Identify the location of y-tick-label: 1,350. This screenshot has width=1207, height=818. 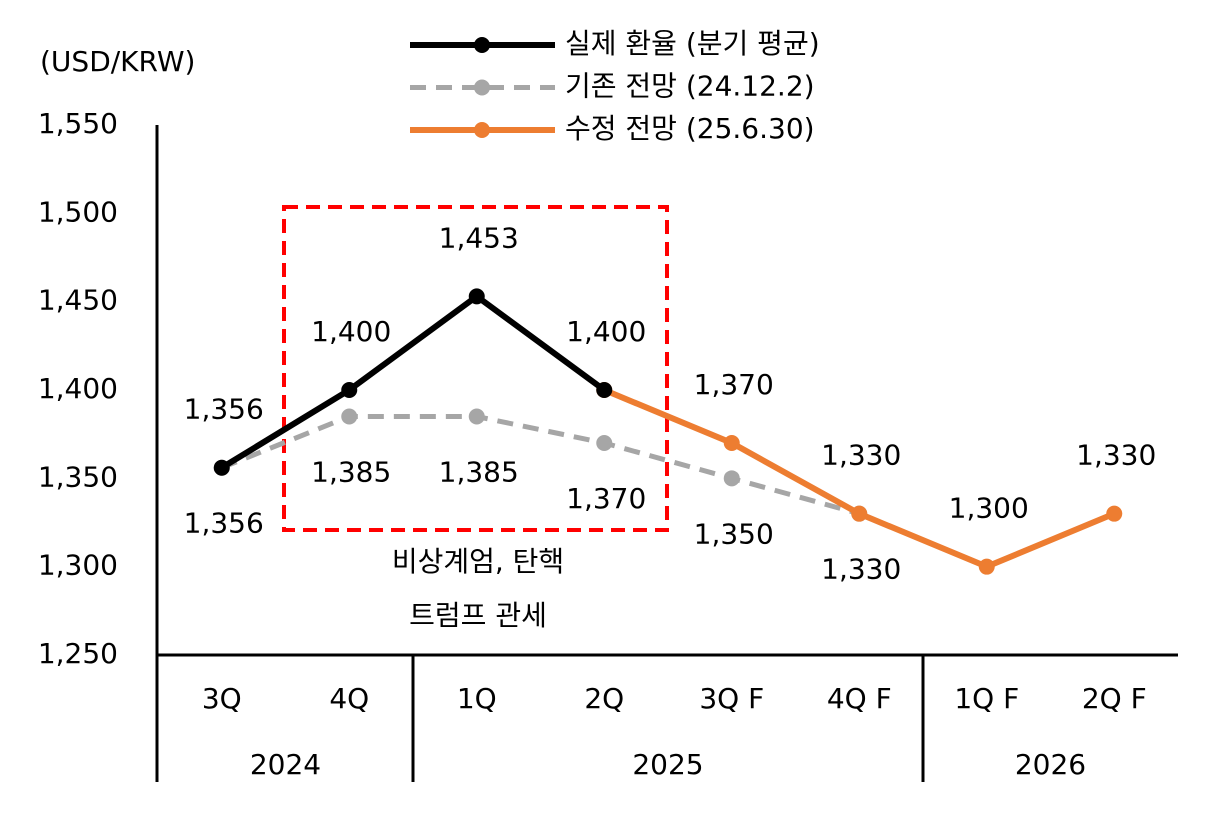
(78, 476).